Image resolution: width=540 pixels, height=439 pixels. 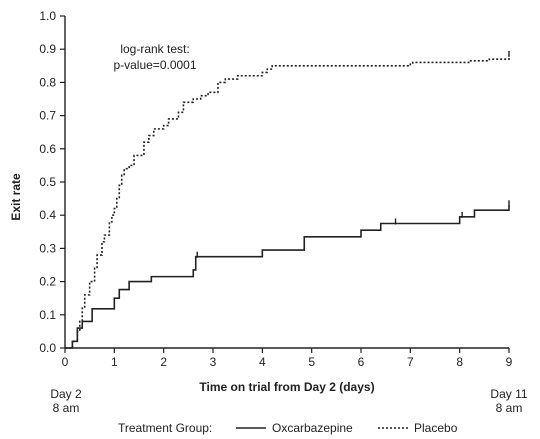 I want to click on x-end-label-line2: 8 am, so click(x=509, y=408).